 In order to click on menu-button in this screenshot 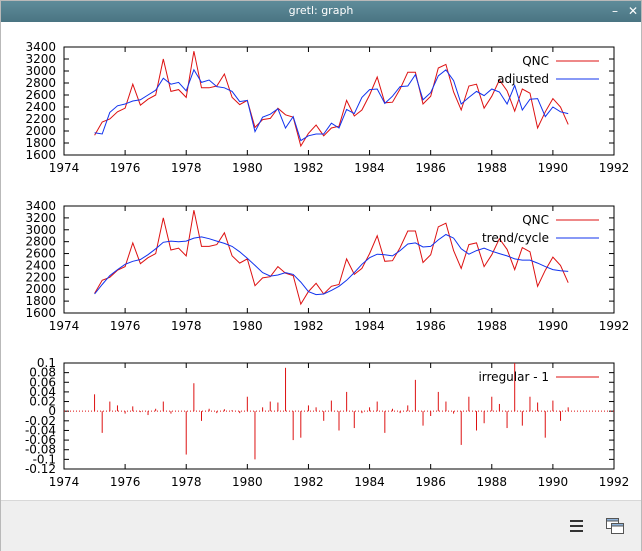, I will do `click(577, 526)`.